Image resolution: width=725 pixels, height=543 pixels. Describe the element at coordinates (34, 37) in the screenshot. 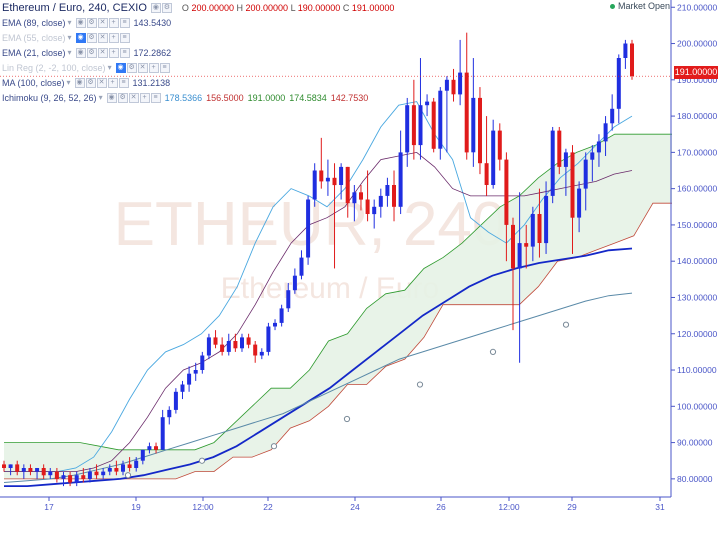

I see `indicator-label: EMA (55, close)` at that location.